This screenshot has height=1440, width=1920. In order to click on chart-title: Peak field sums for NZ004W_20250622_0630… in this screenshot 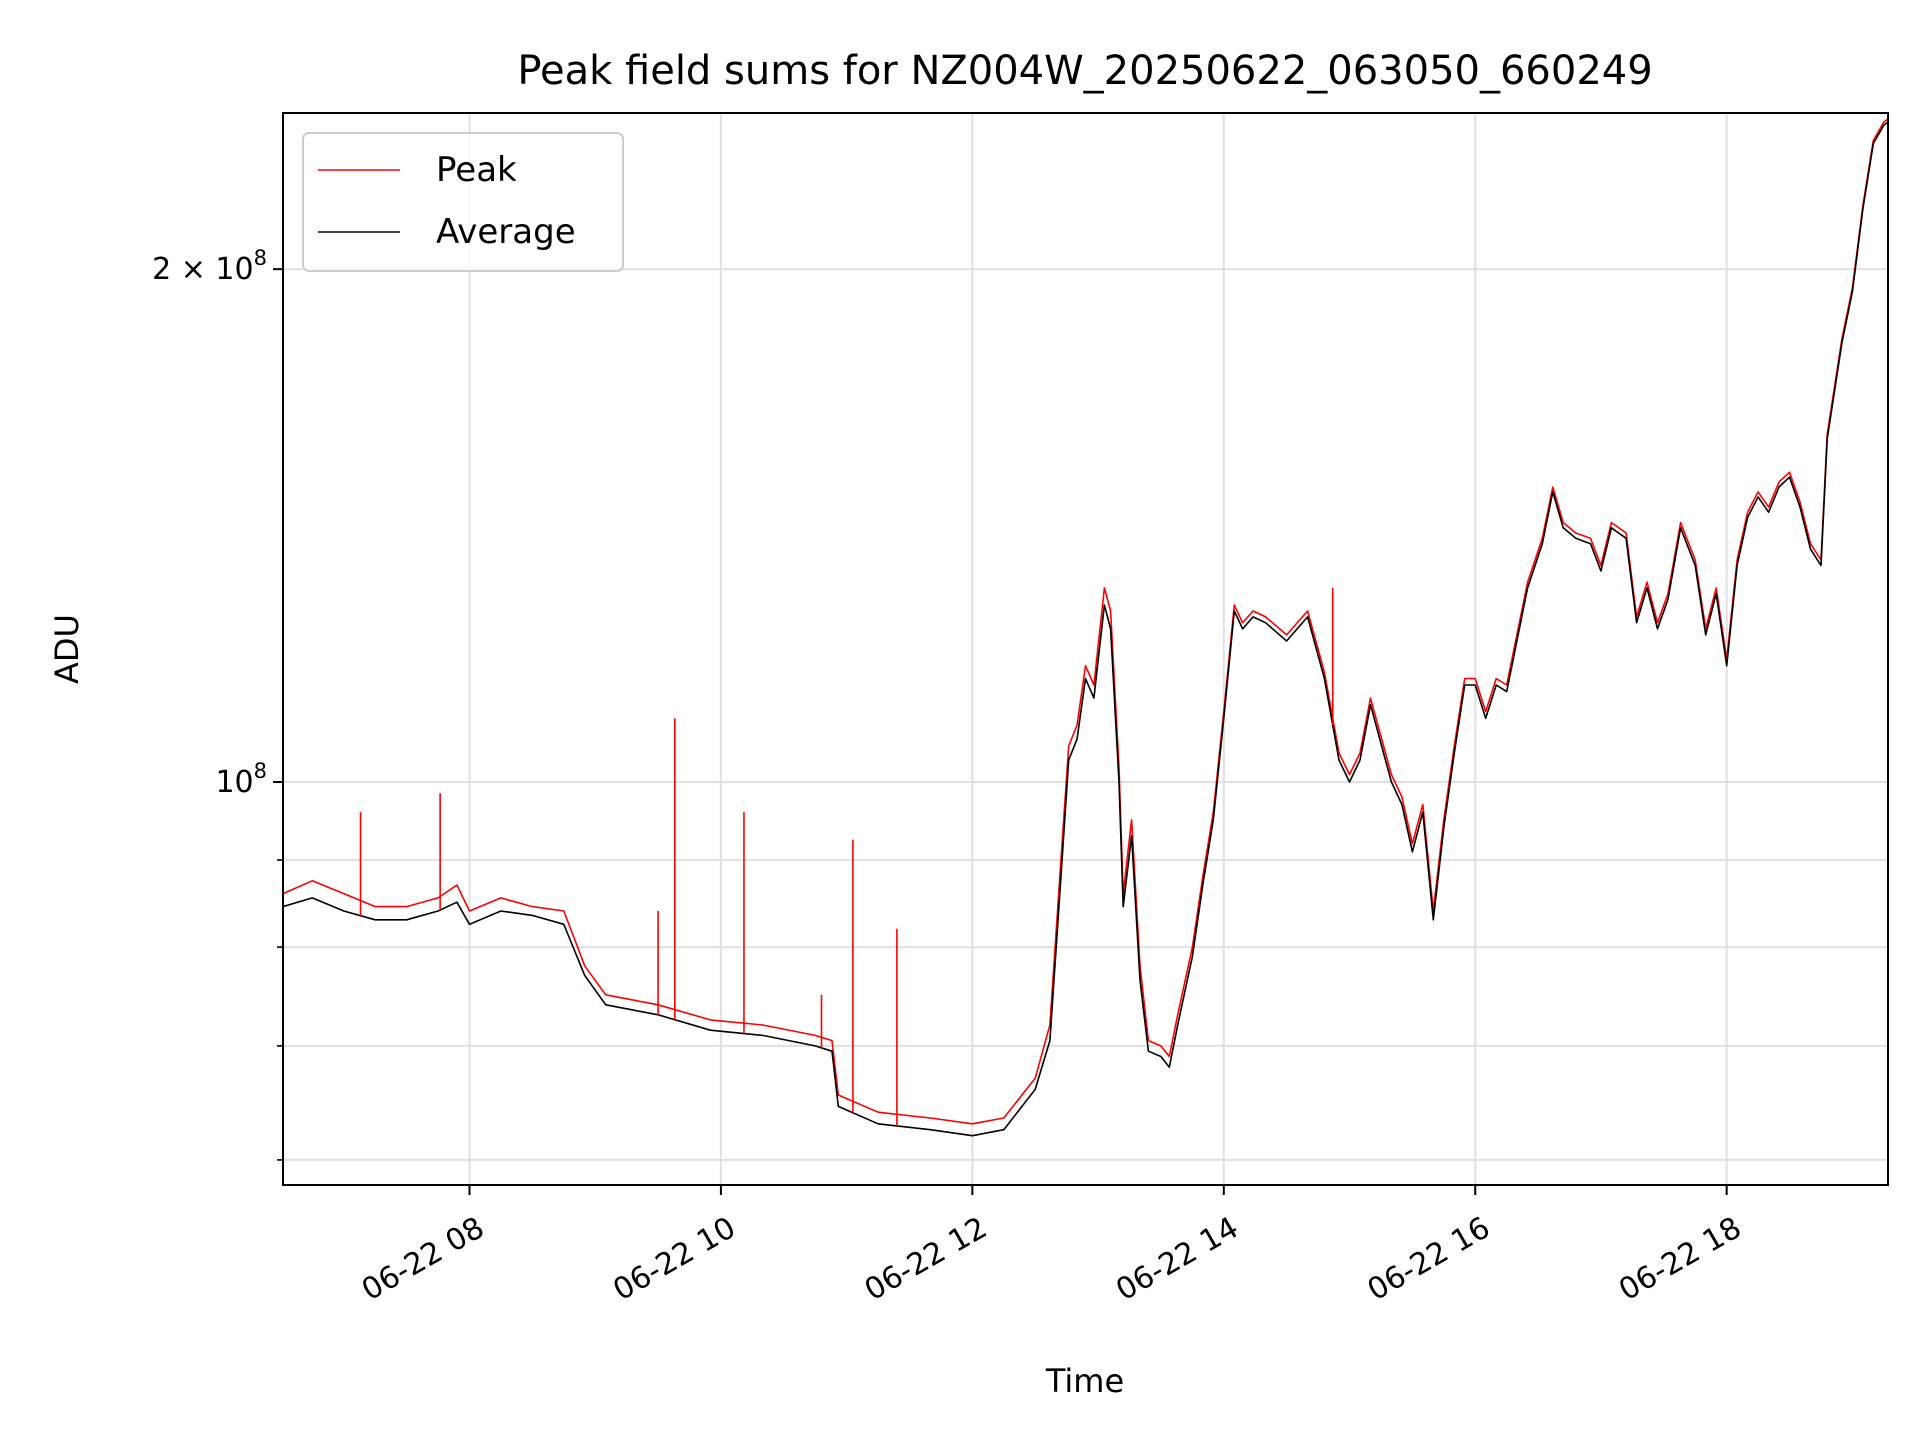, I will do `click(1084, 71)`.